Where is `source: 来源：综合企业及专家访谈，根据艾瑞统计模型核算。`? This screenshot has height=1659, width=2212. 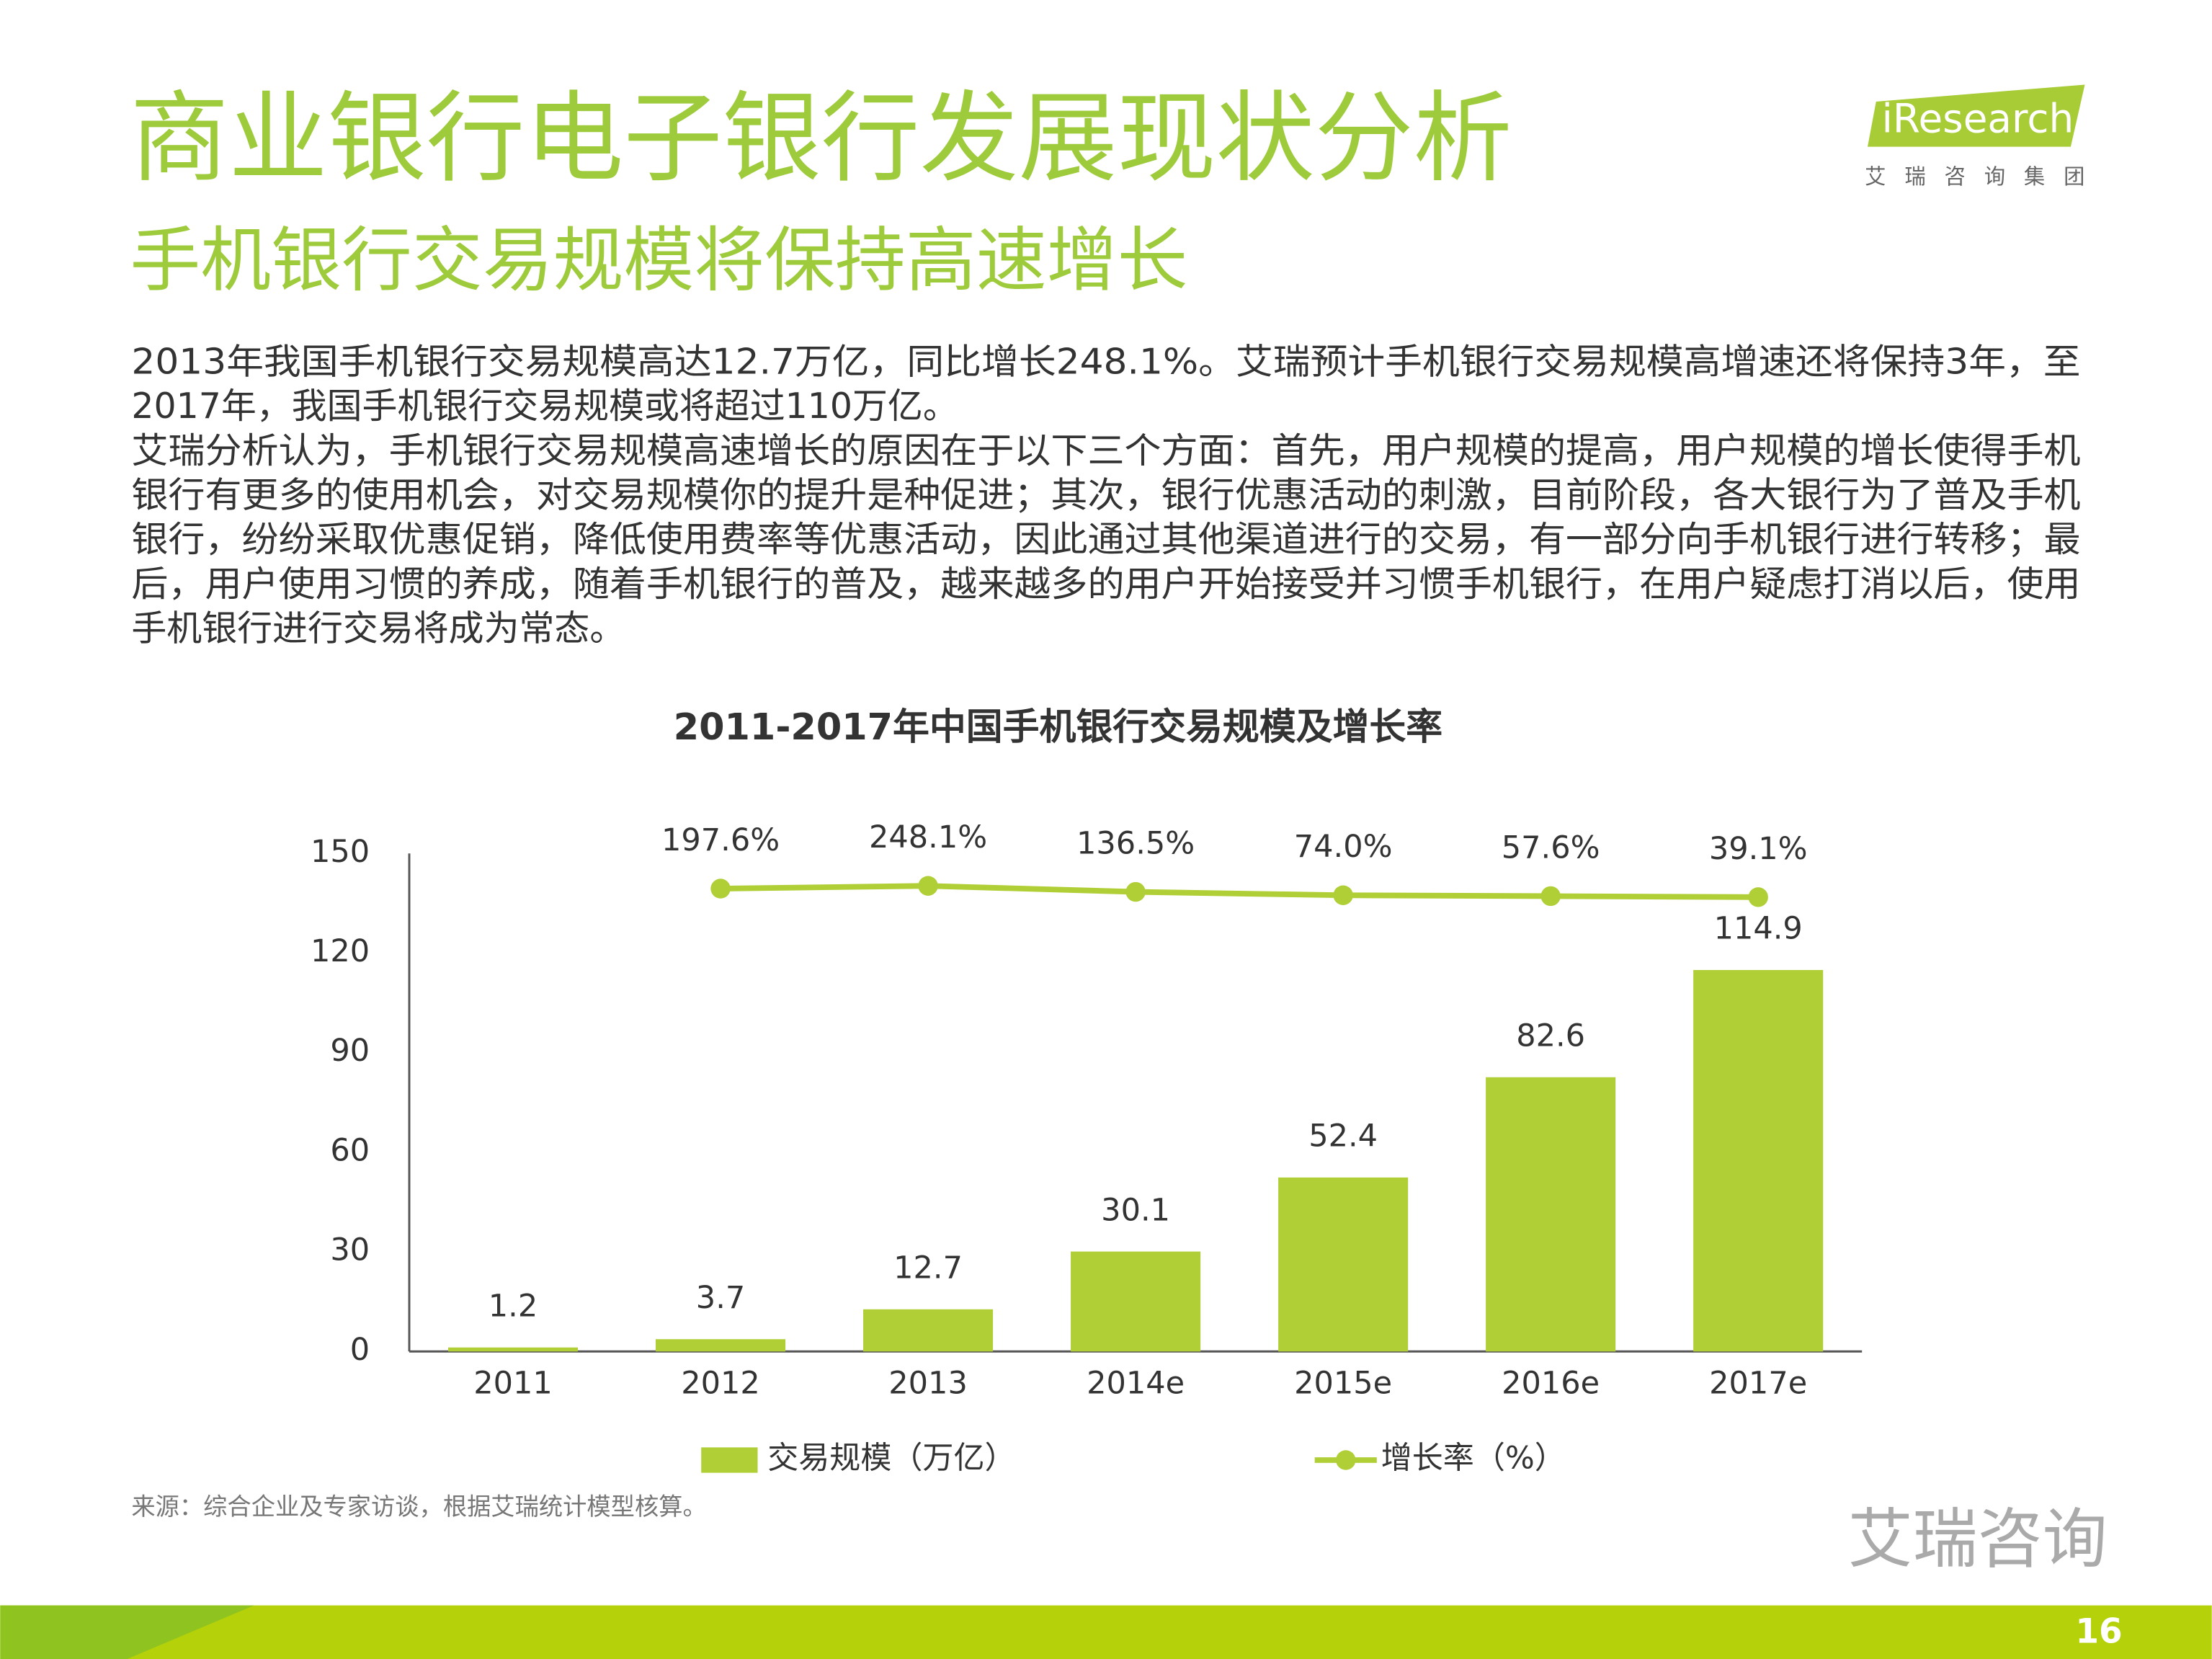
source: 来源：综合企业及专家访谈，根据艾瑞统计模型核算。 is located at coordinates (419, 1507).